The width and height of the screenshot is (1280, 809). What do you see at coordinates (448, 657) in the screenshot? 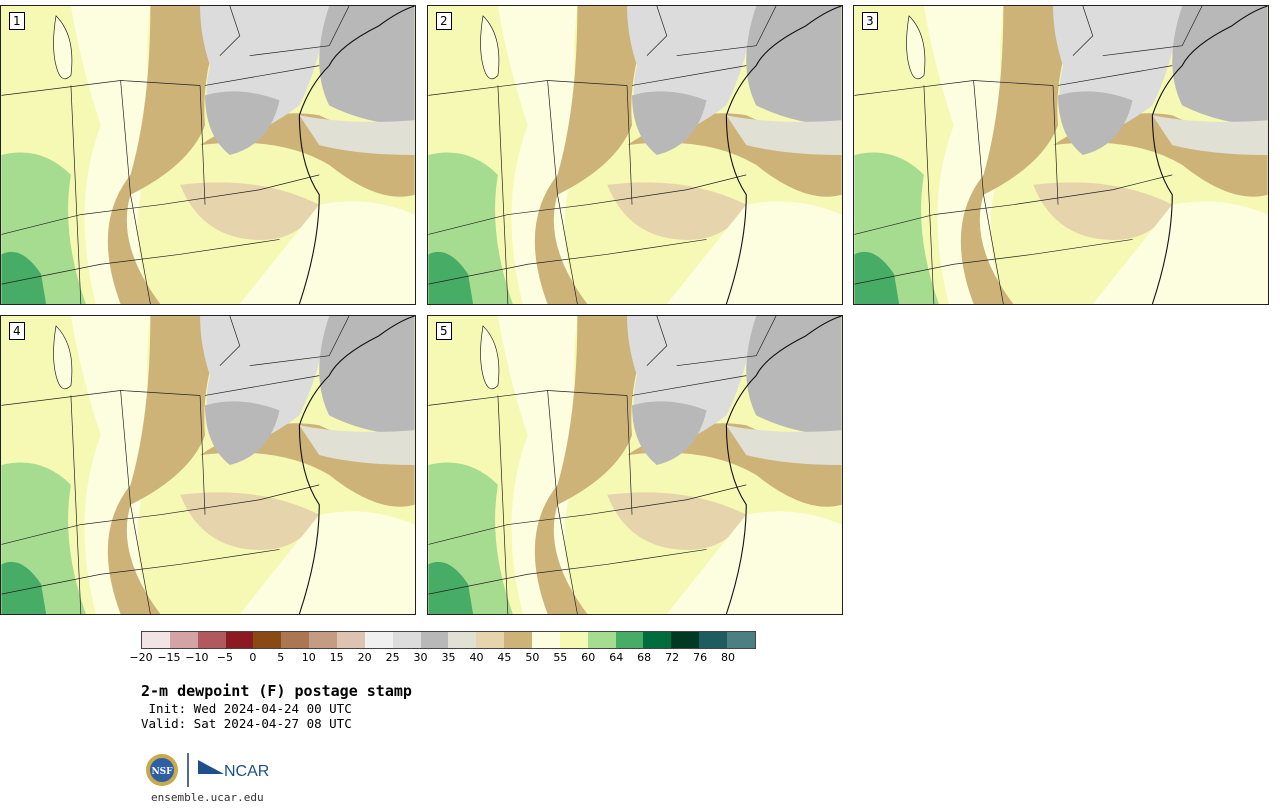
I see `colorbar-tick-label: 35` at bounding box center [448, 657].